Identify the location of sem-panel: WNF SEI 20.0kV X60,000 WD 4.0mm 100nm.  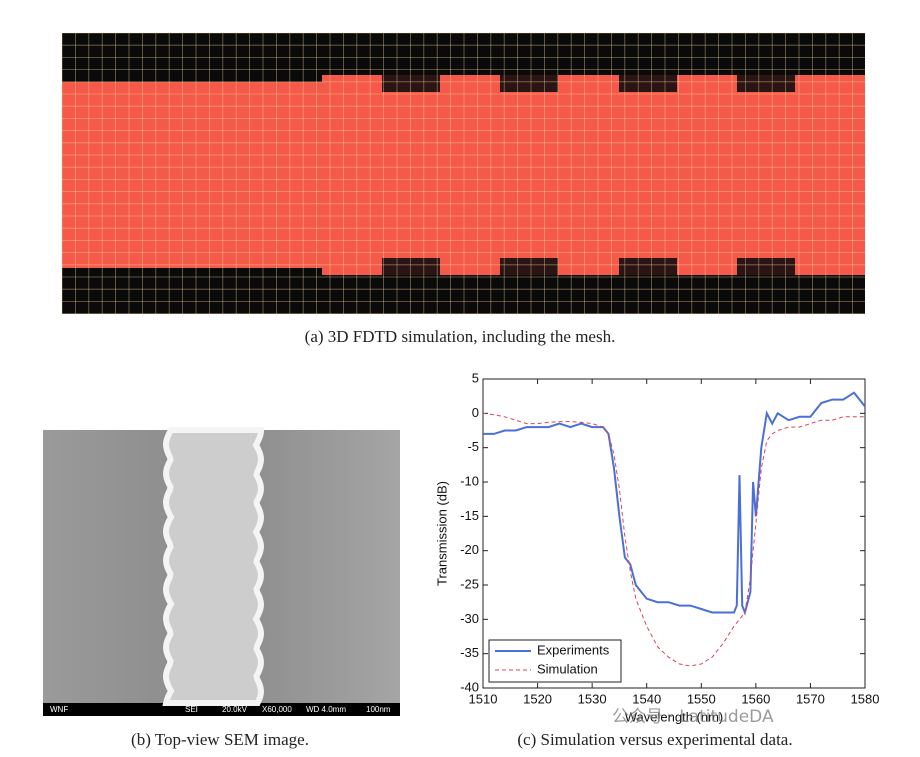
(221, 571).